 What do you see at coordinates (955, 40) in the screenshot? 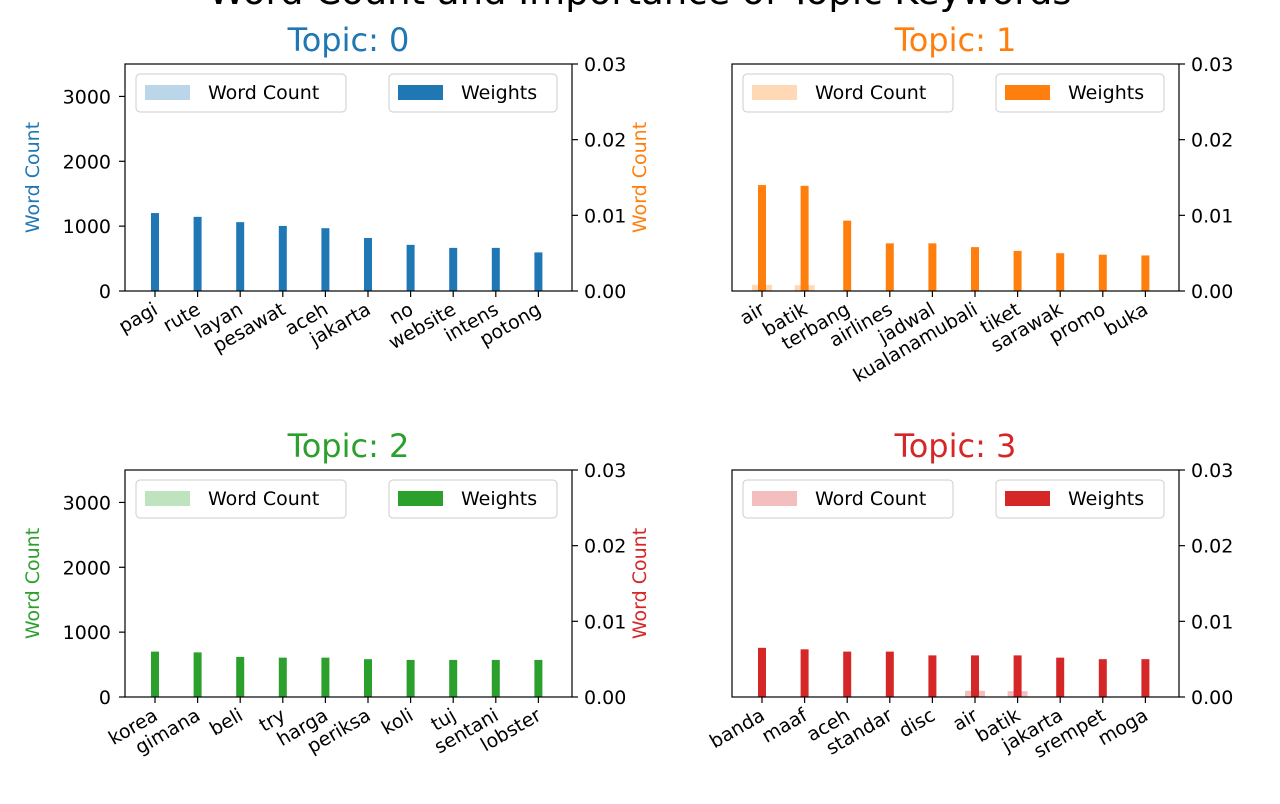
I see `panel-title: Topic: 1` at bounding box center [955, 40].